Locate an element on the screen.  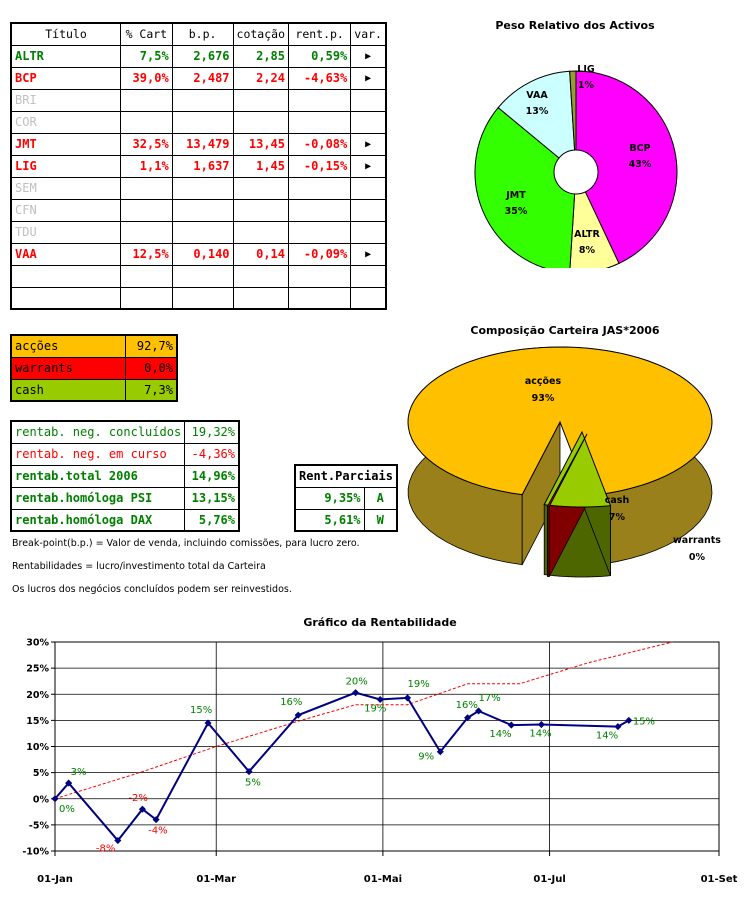
slice-label: VAA is located at coordinates (537, 95).